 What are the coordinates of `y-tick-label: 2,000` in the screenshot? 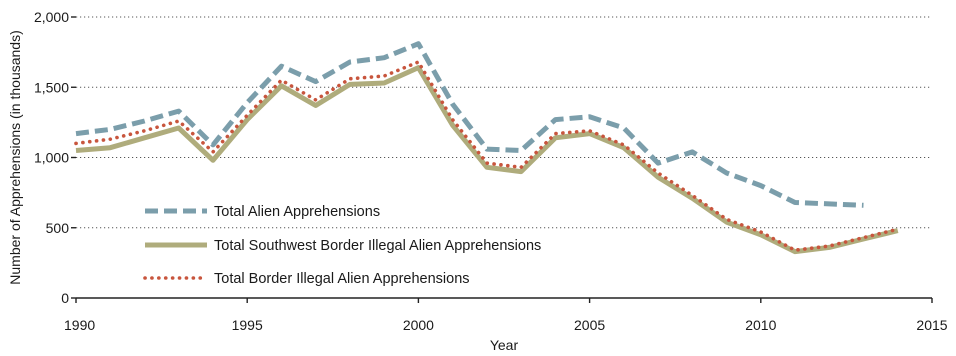 It's located at (51, 17).